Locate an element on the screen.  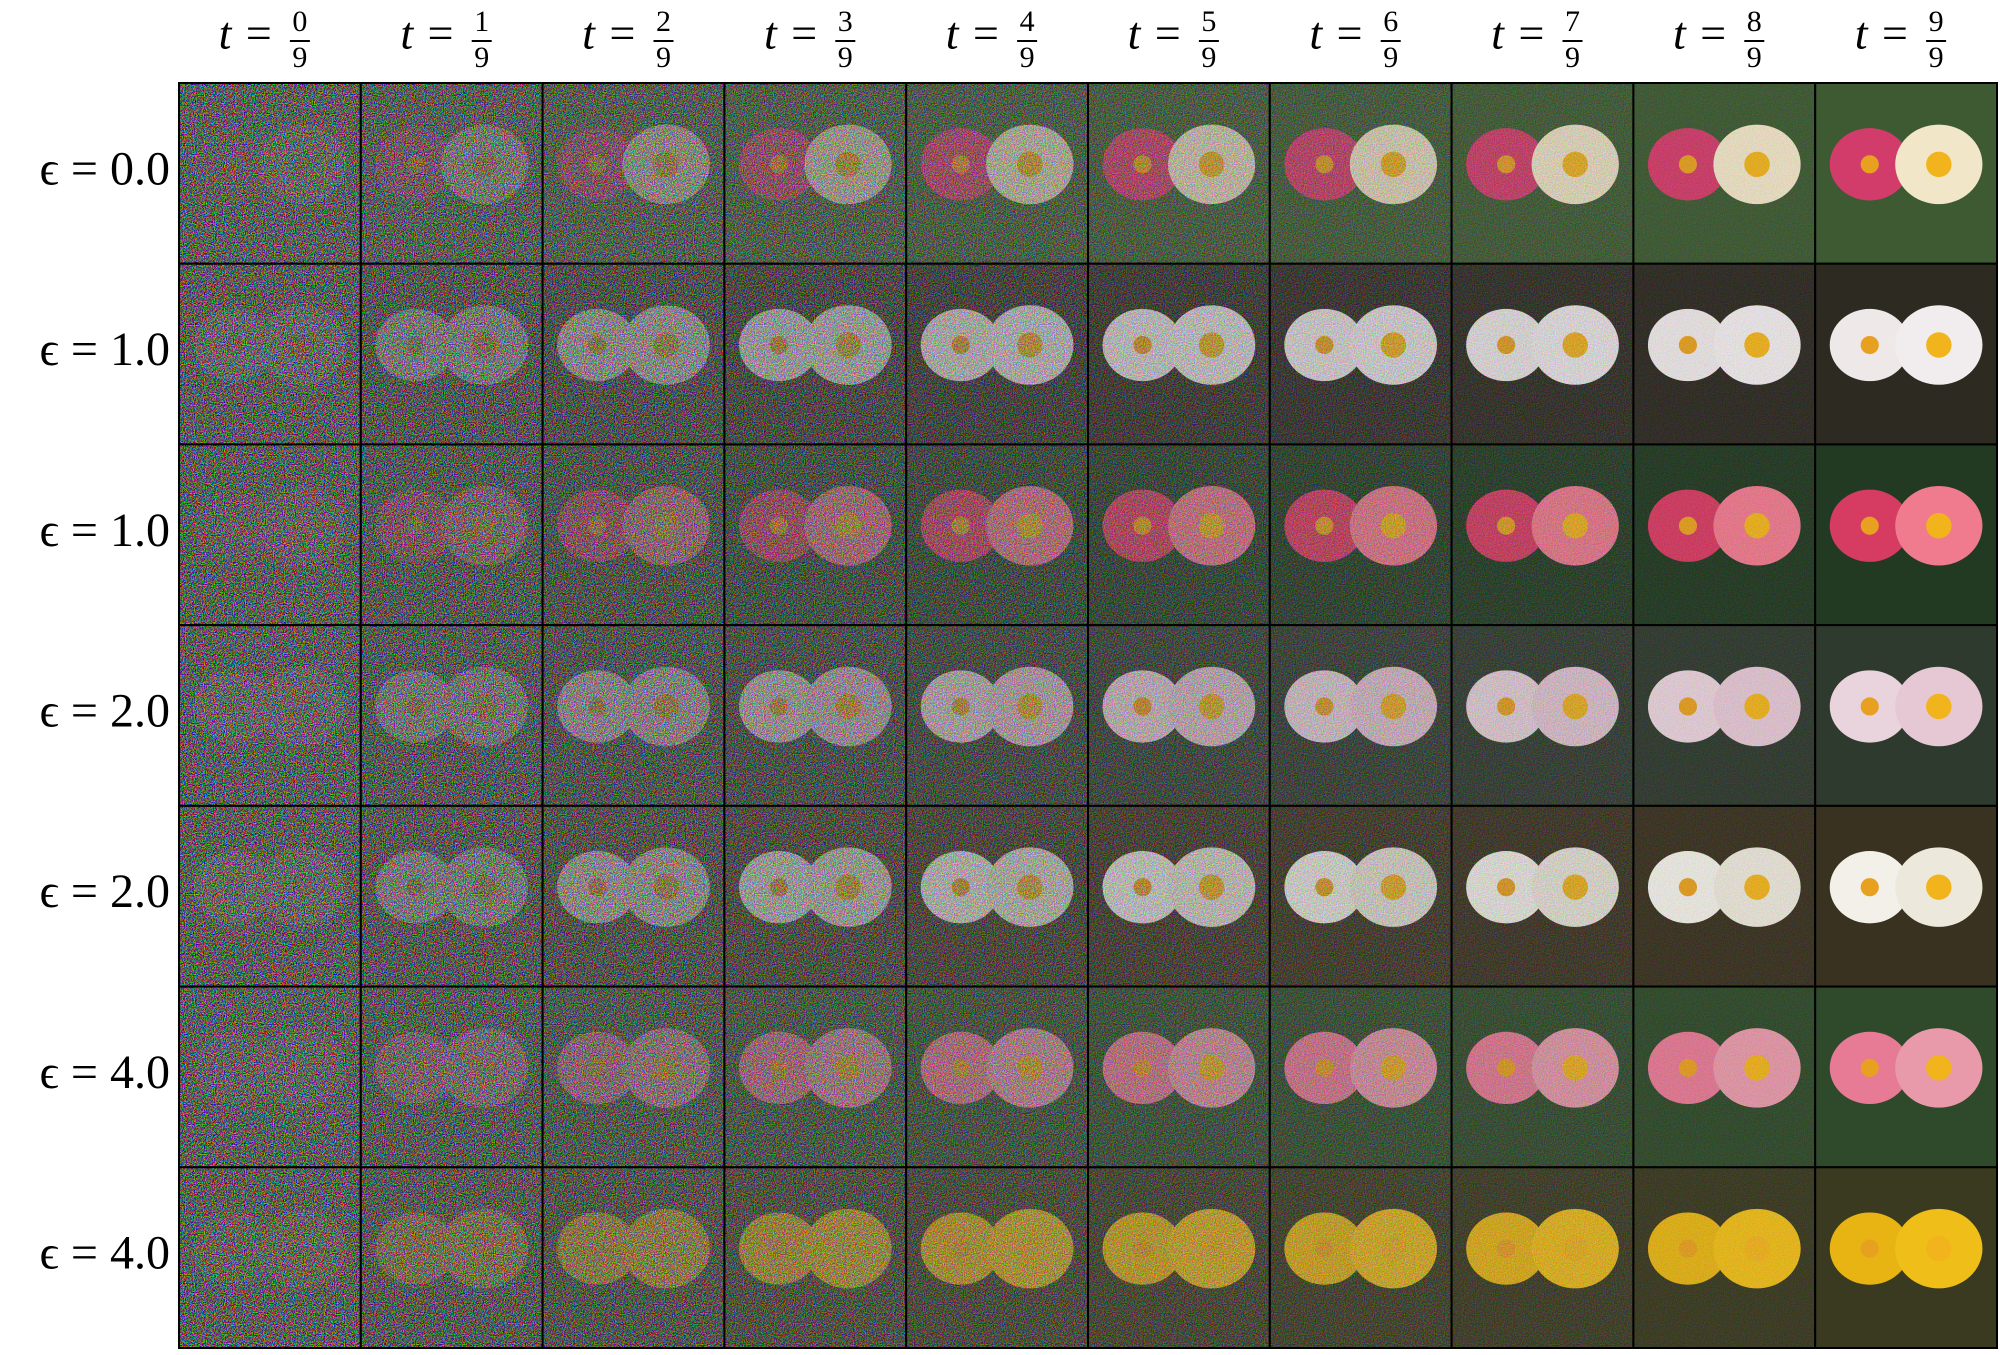
header-numerator: 0 is located at coordinates (299, 21).